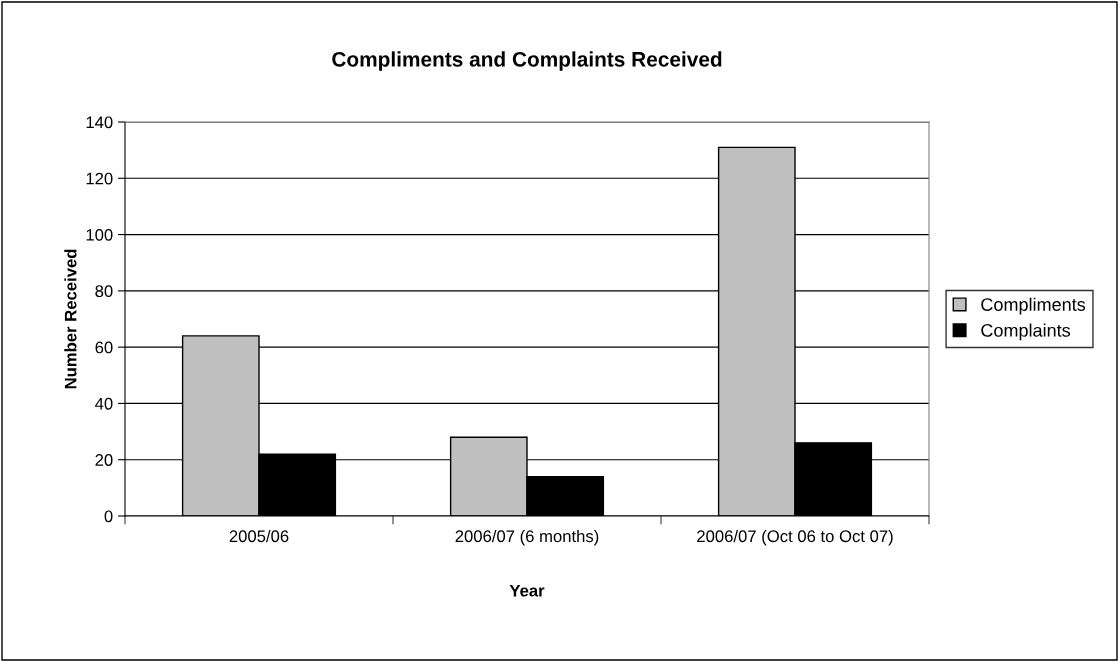 Image resolution: width=1119 pixels, height=662 pixels. Describe the element at coordinates (104, 347) in the screenshot. I see `y-tick-label: 60` at that location.